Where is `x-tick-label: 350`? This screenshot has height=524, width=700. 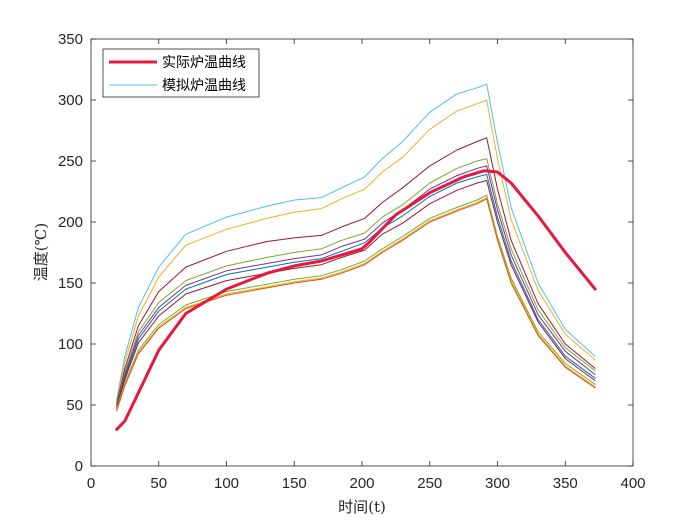
x-tick-label: 350 is located at coordinates (565, 483).